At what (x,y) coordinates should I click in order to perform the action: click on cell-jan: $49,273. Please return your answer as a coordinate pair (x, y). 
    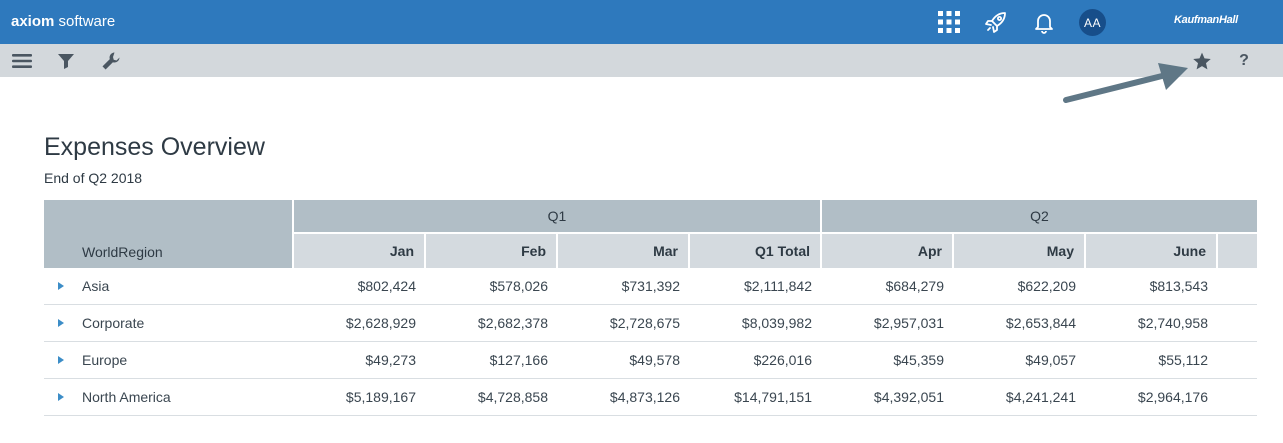
    Looking at the image, I should click on (390, 360).